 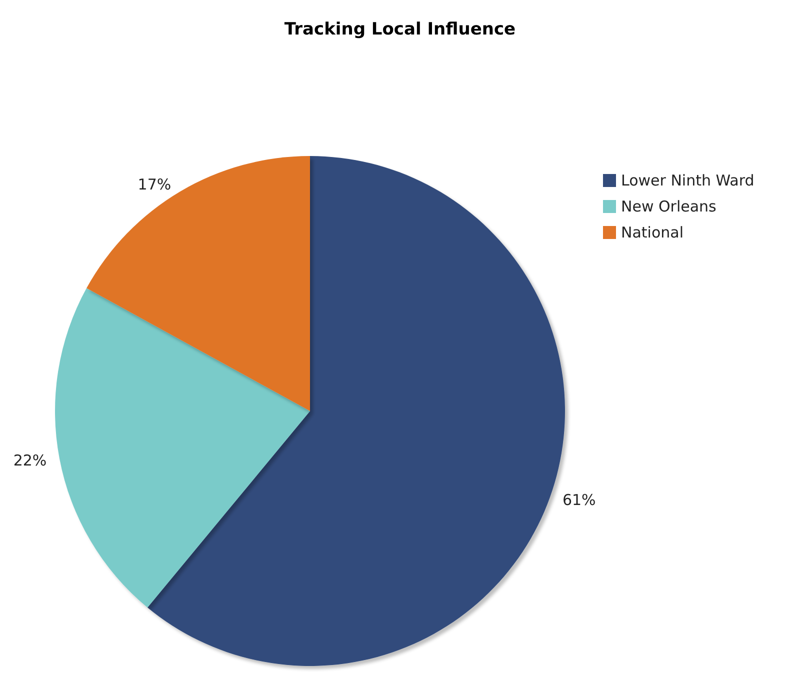 I want to click on data-label: 17%, so click(x=155, y=185).